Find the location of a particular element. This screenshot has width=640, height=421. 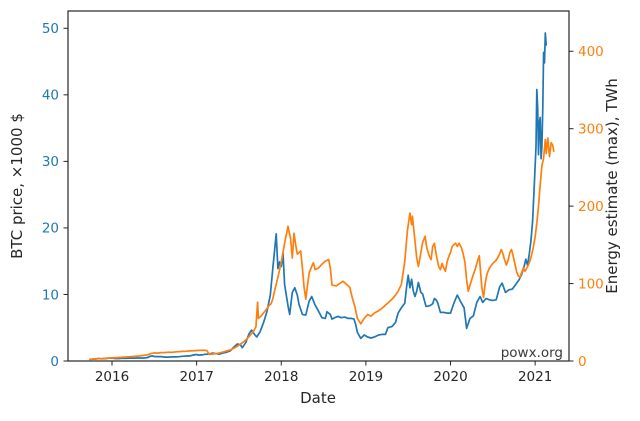

x-tick-label: 2018 is located at coordinates (281, 377).